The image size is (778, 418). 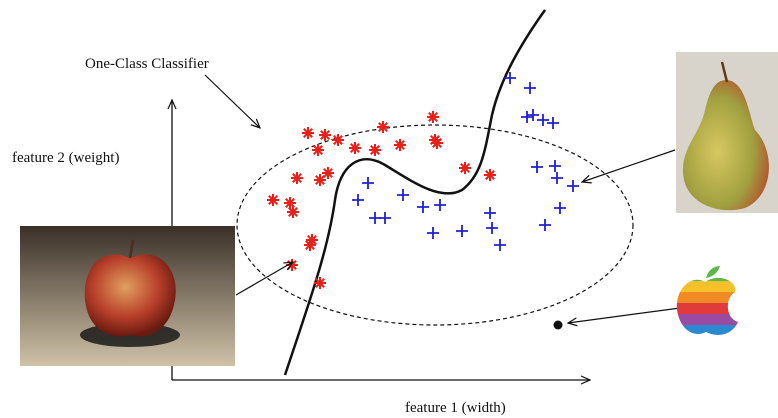 What do you see at coordinates (727, 132) in the screenshot?
I see `pear-image` at bounding box center [727, 132].